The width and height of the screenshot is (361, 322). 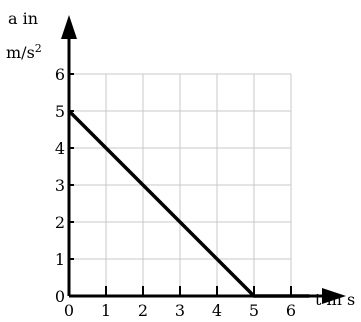 What do you see at coordinates (180, 310) in the screenshot?
I see `x-tick-label: 3` at bounding box center [180, 310].